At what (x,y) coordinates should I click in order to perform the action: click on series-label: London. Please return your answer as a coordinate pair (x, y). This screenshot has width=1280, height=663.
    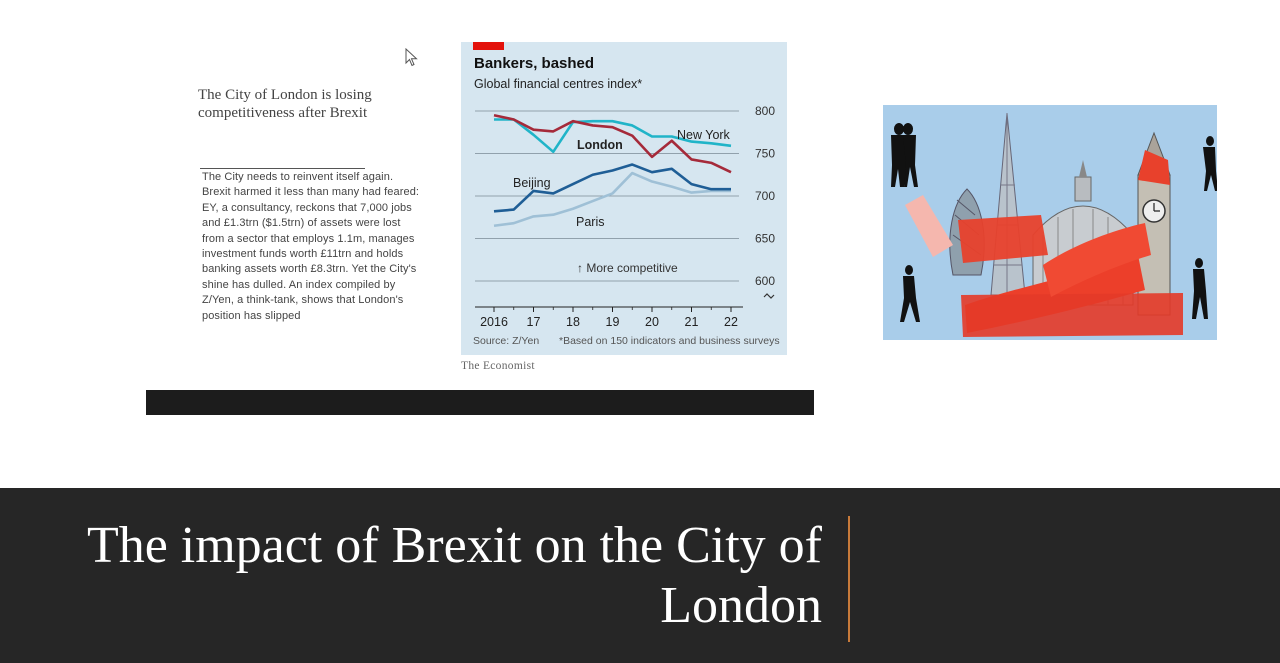
    Looking at the image, I should click on (600, 145).